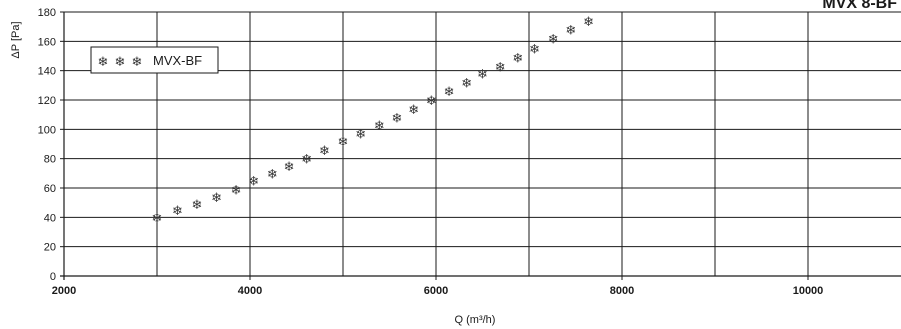  What do you see at coordinates (177, 60) in the screenshot?
I see `legend-label: MVX-BF` at bounding box center [177, 60].